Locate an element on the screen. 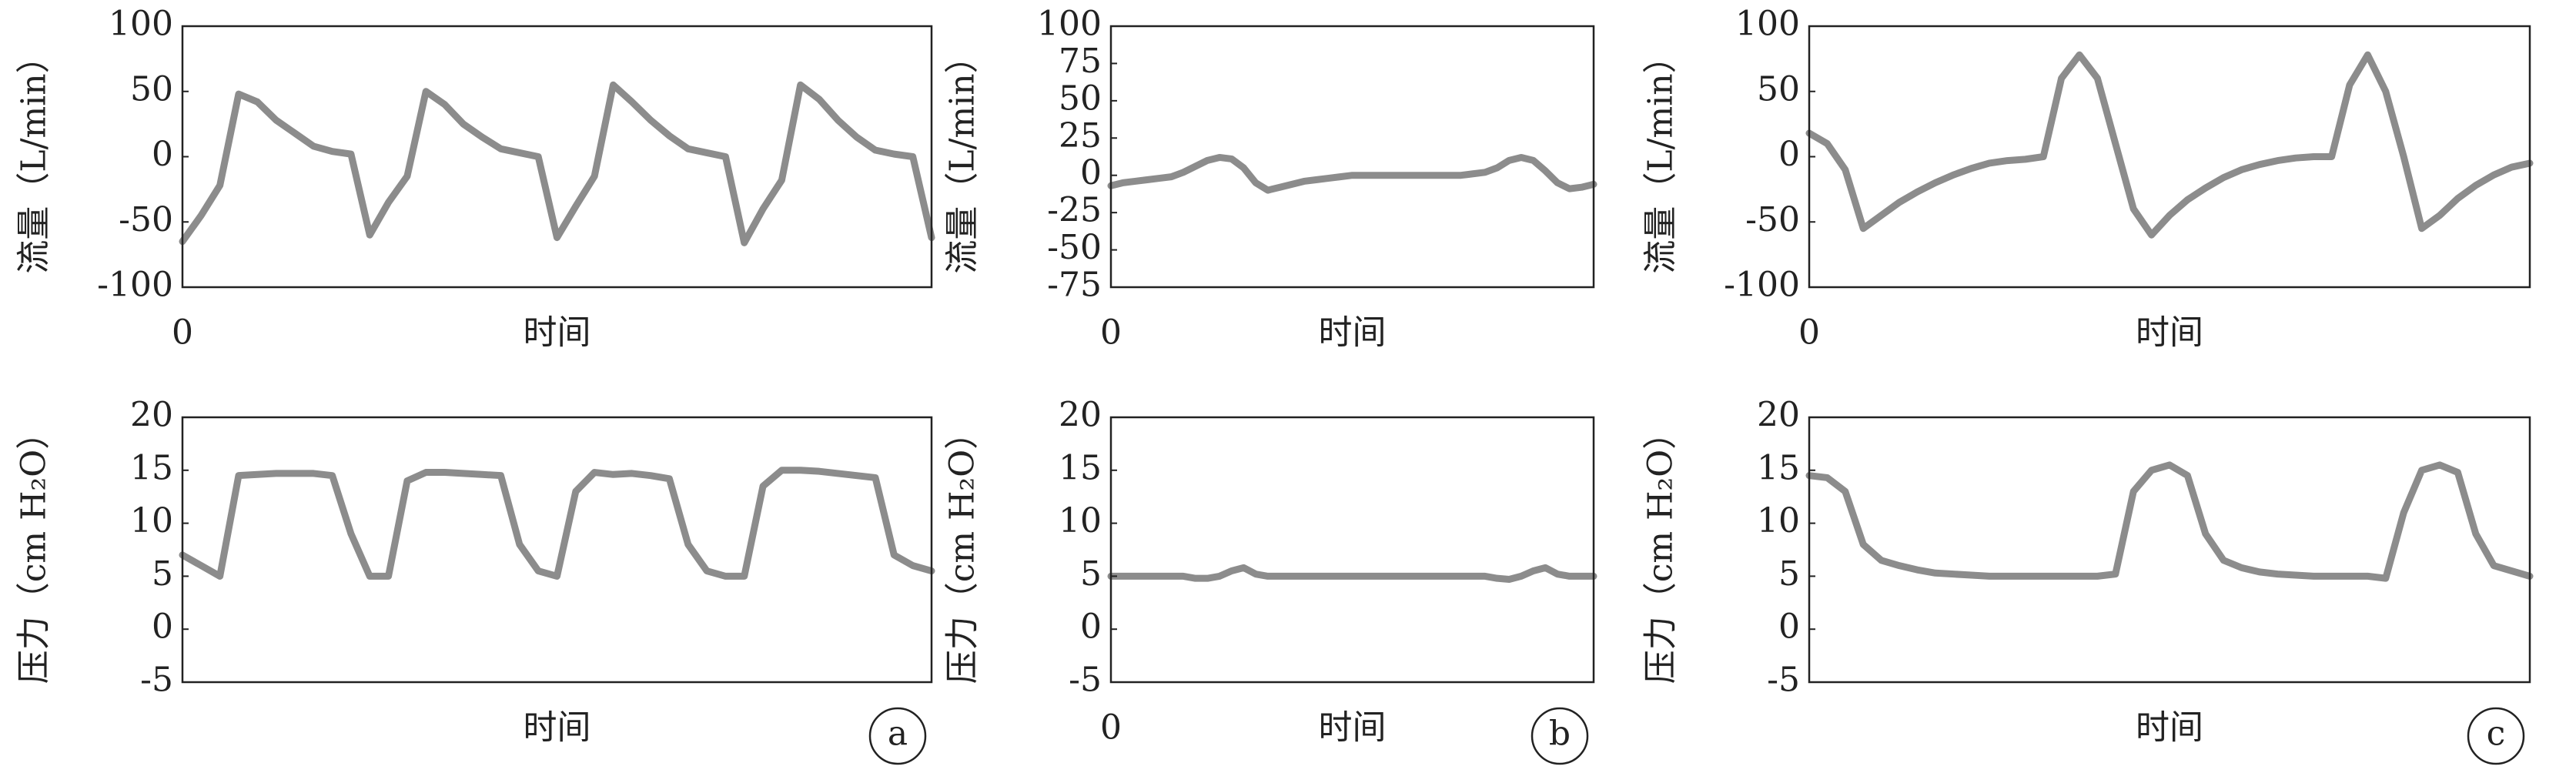 The width and height of the screenshot is (2576, 773). y-tick-label: -75 is located at coordinates (1075, 285).